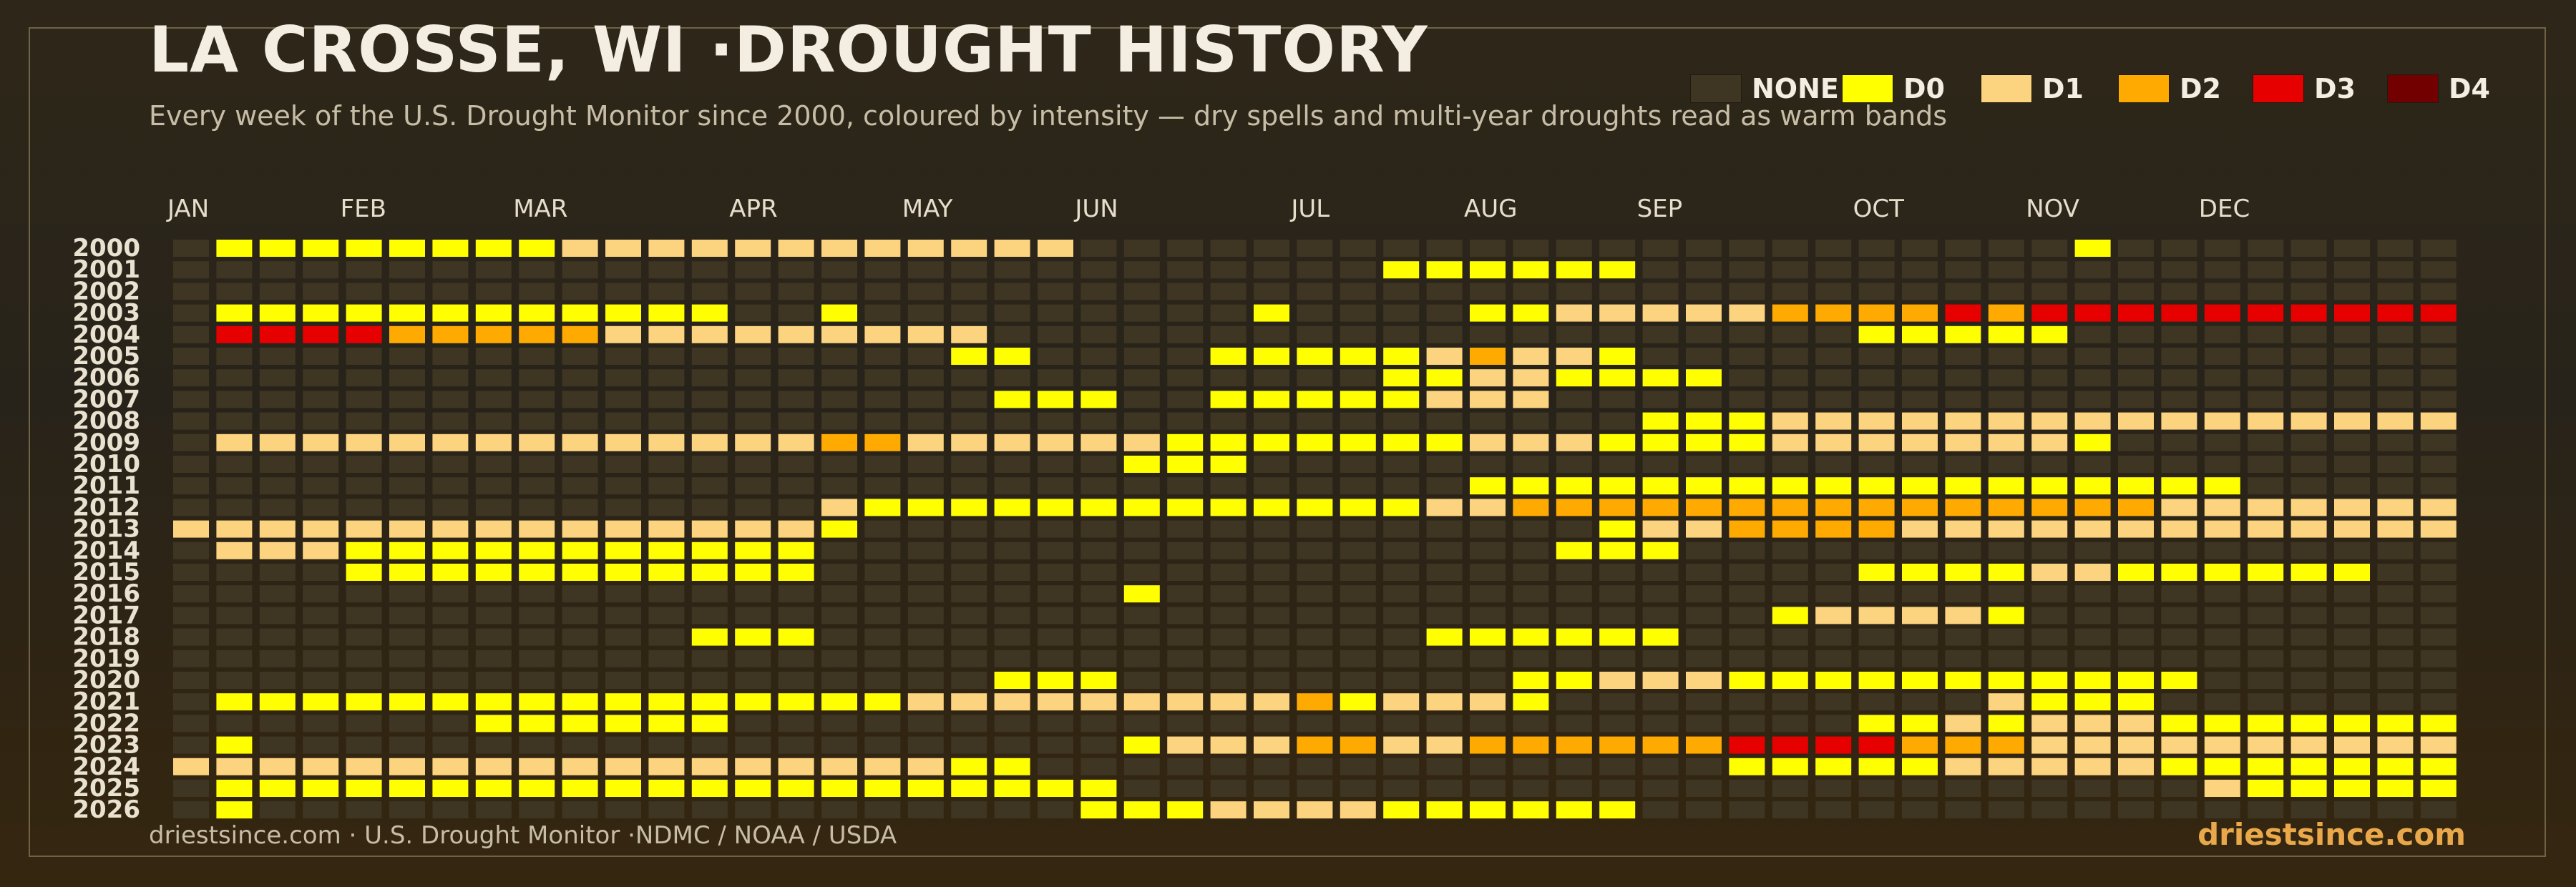  Describe the element at coordinates (106, 507) in the screenshot. I see `year-label-2012: 2012` at that location.